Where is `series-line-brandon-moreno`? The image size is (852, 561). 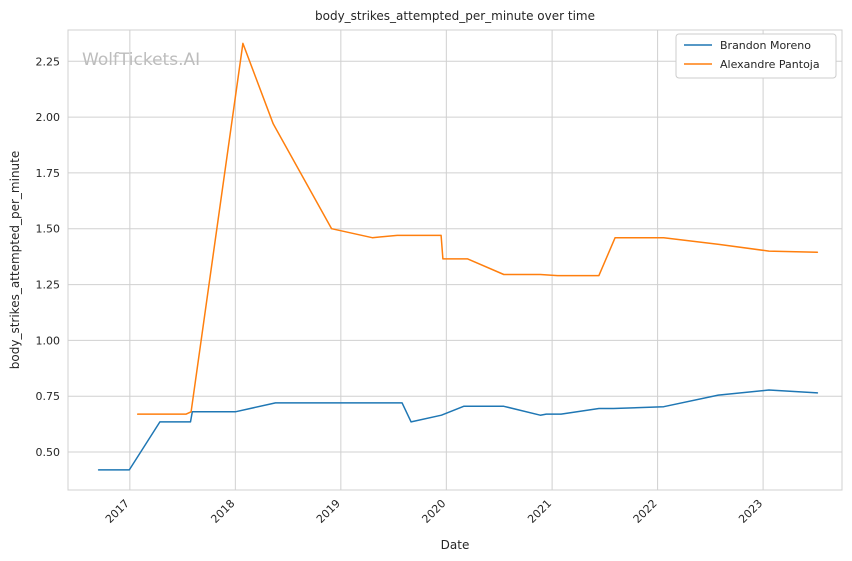 series-line-brandon-moreno is located at coordinates (458, 430).